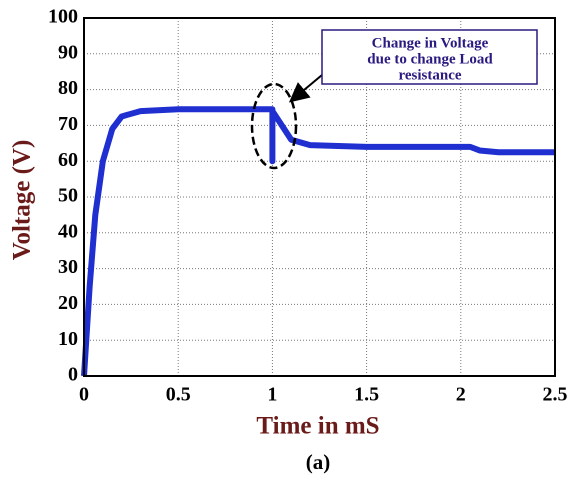  I want to click on y-tick-label: 0, so click(73, 375).